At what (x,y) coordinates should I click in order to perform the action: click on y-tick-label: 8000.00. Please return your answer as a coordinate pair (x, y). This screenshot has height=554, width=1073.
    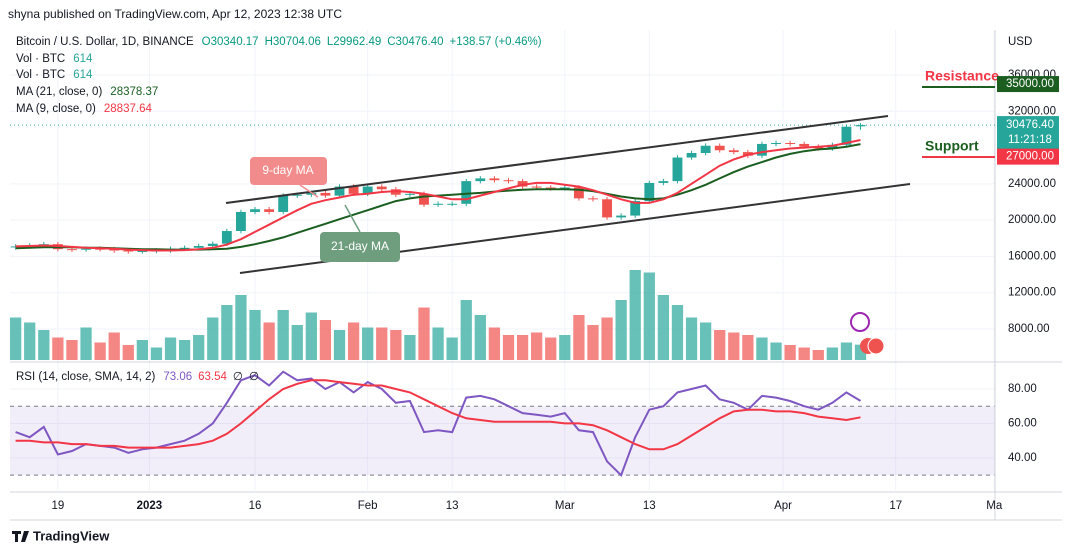
    Looking at the image, I should click on (1029, 329).